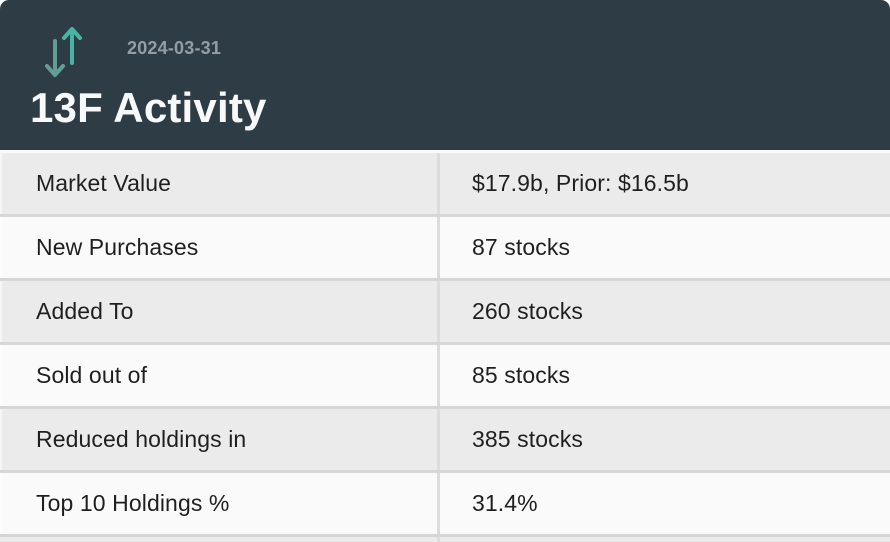 This screenshot has height=542, width=890. I want to click on row-label: Market Value, so click(103, 183).